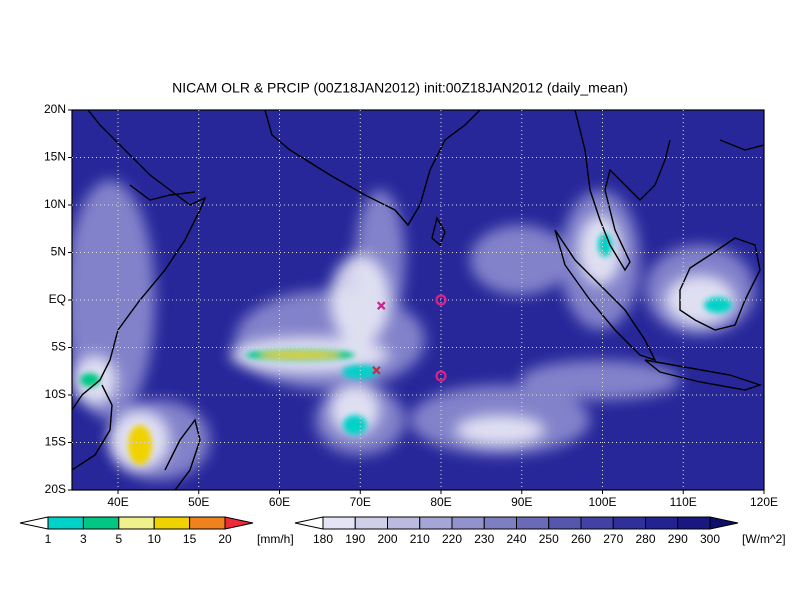  Describe the element at coordinates (55, 394) in the screenshot. I see `y-tick-label: 10S` at that location.